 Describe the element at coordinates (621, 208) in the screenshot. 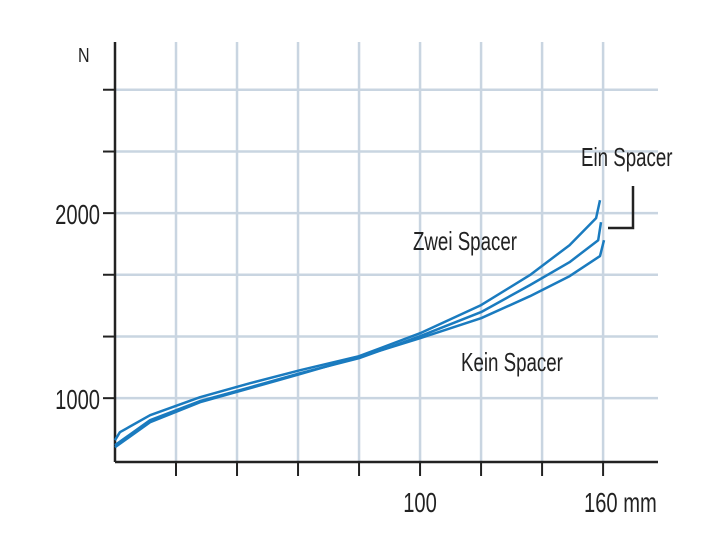

I see `ein-spacer-bracket` at that location.